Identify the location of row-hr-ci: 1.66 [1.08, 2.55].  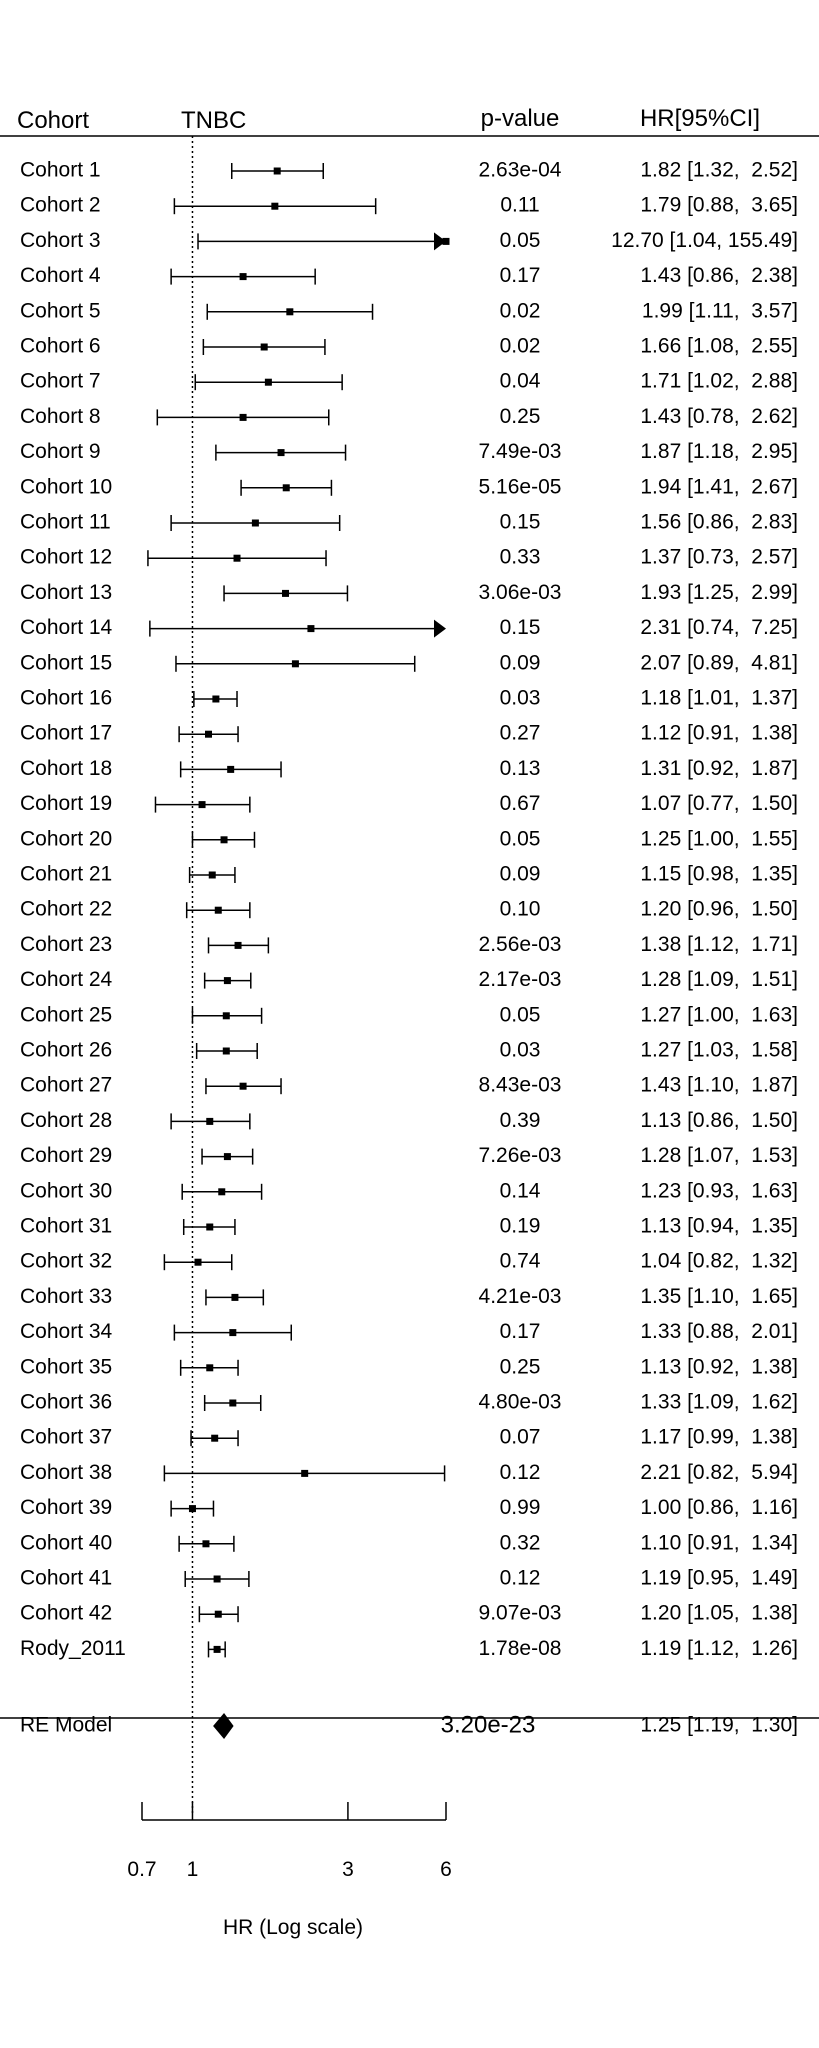
(719, 346).